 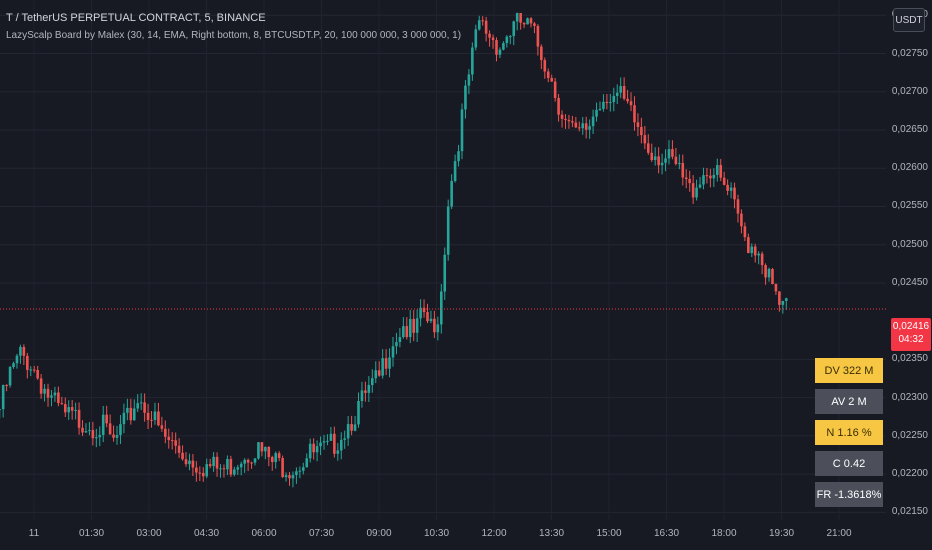 I want to click on time-tick-label: 13:30, so click(x=551, y=533).